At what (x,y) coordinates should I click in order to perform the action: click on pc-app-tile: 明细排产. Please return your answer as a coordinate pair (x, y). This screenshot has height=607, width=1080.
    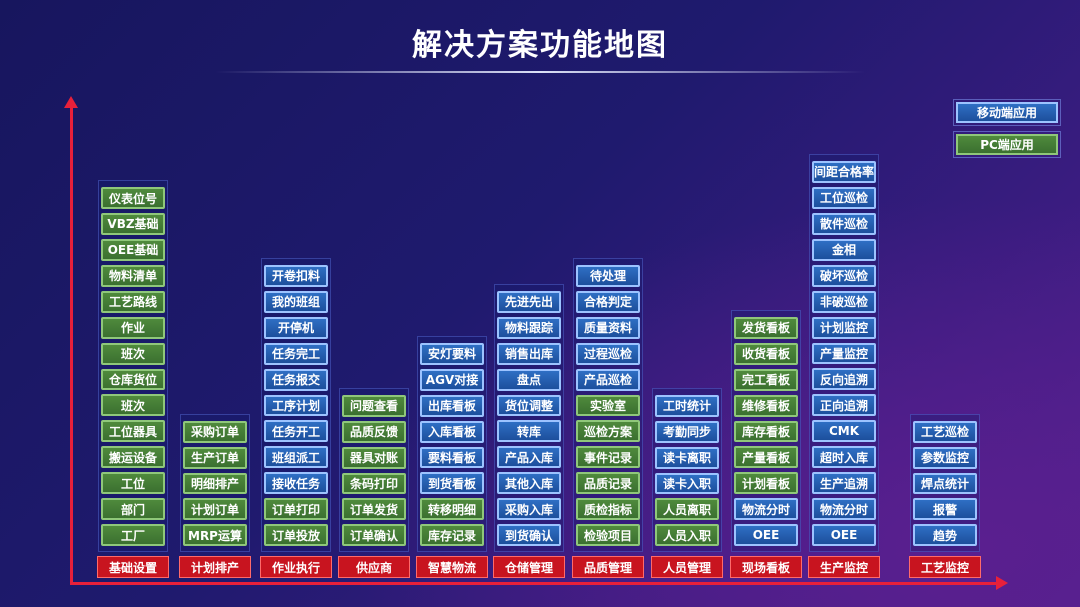
    Looking at the image, I should click on (215, 483).